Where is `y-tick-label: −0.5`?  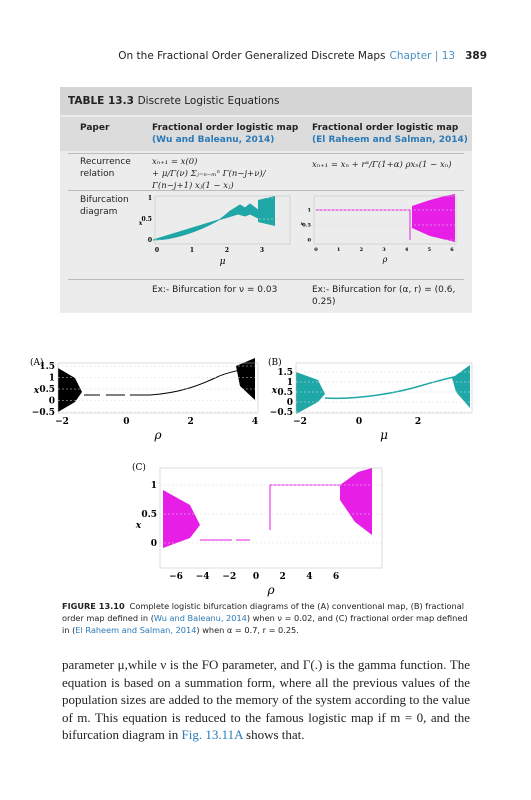 y-tick-label: −0.5 is located at coordinates (281, 413).